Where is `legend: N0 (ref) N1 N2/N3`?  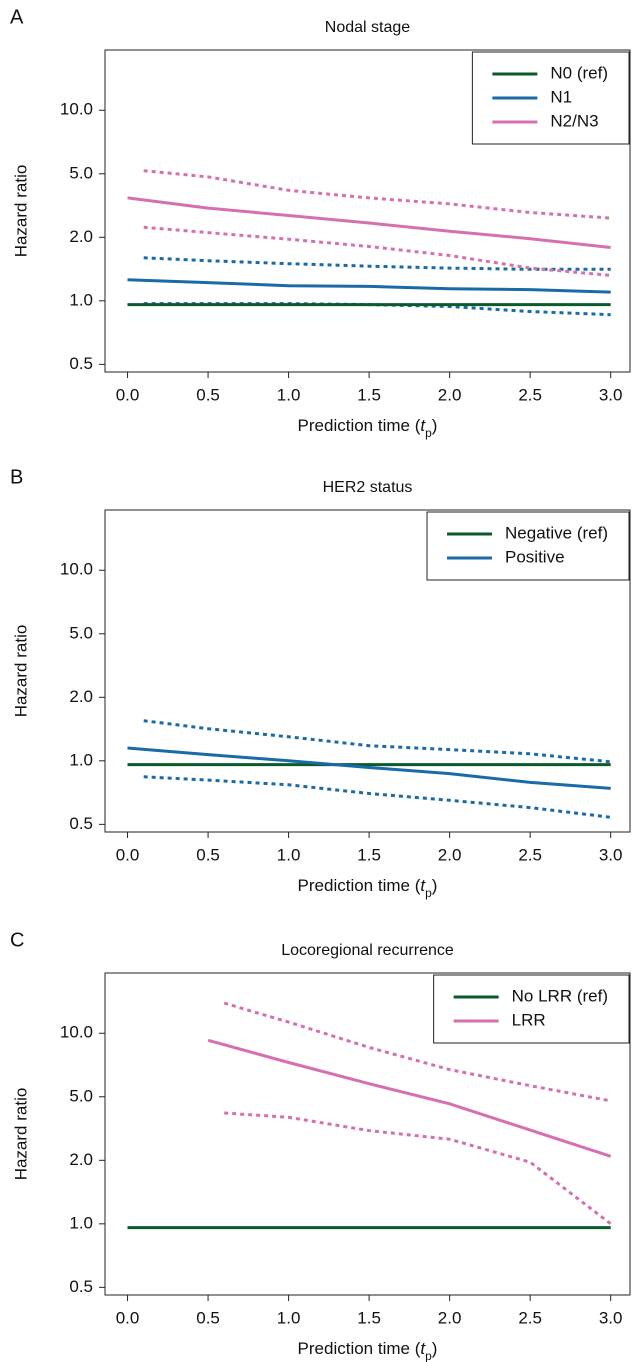 legend: N0 (ref) N1 N2/N3 is located at coordinates (550, 98).